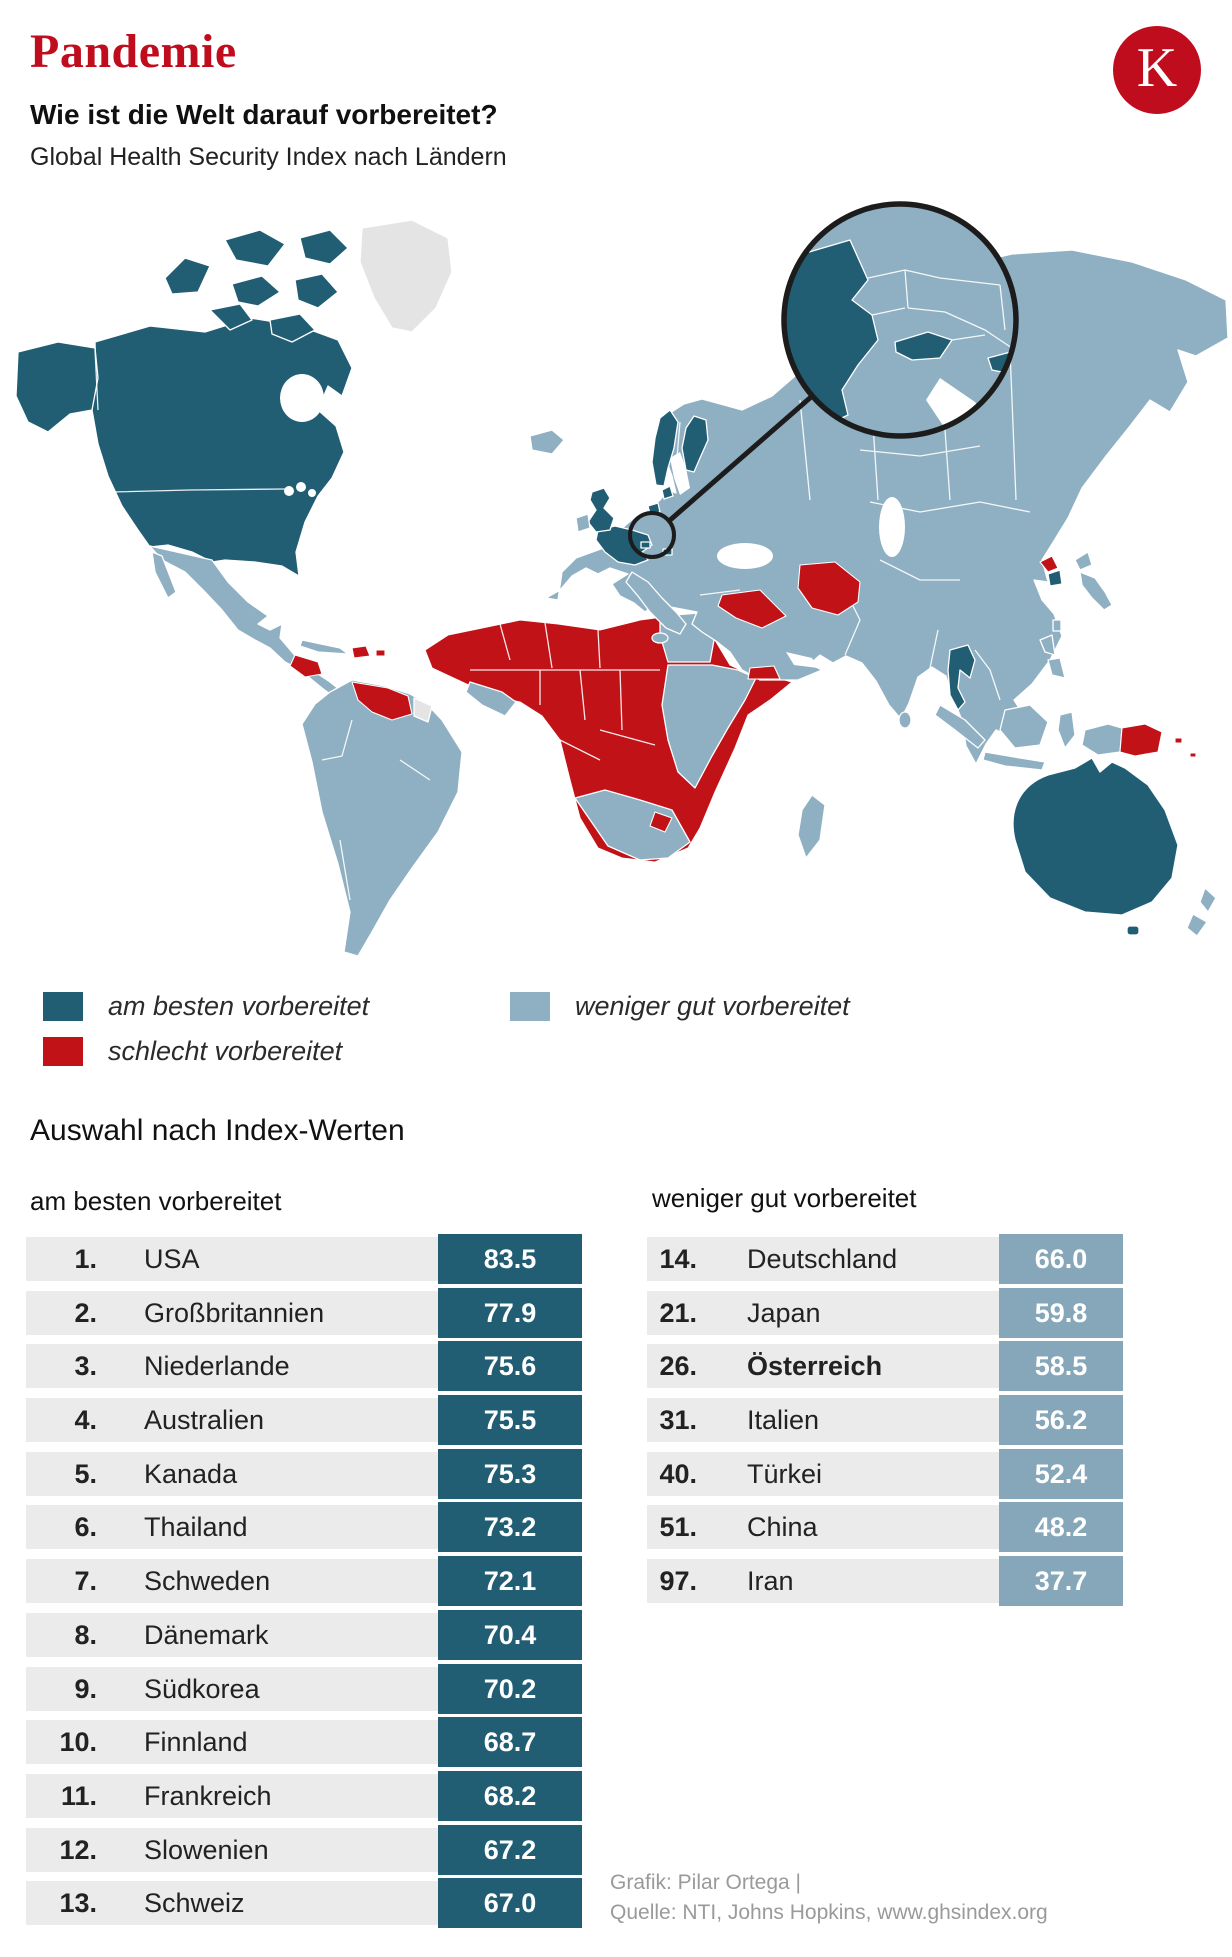 The image size is (1232, 1957). What do you see at coordinates (510, 1742) in the screenshot?
I see `index-value: 68.7` at bounding box center [510, 1742].